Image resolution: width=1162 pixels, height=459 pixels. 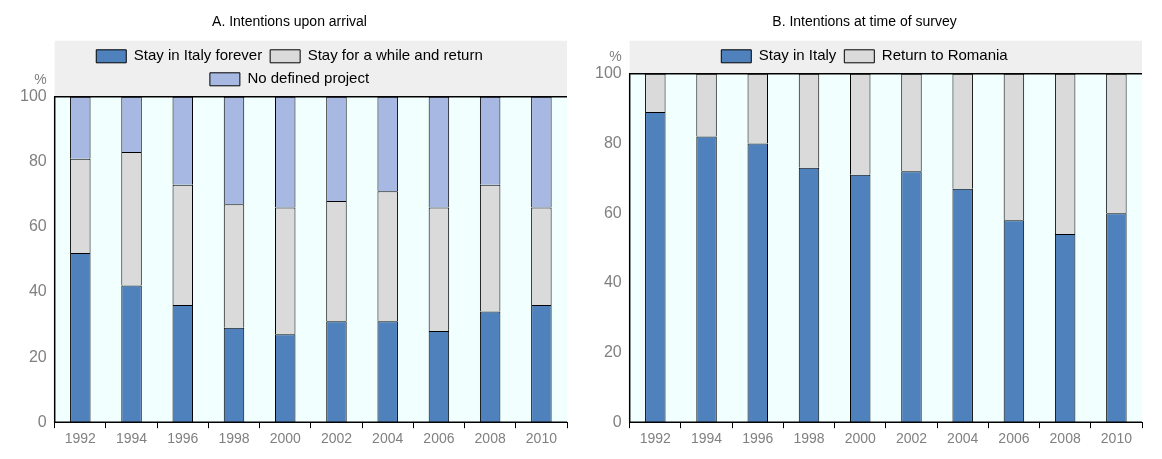 I want to click on chart-title: A. Intentions upon arrival, so click(x=289, y=21).